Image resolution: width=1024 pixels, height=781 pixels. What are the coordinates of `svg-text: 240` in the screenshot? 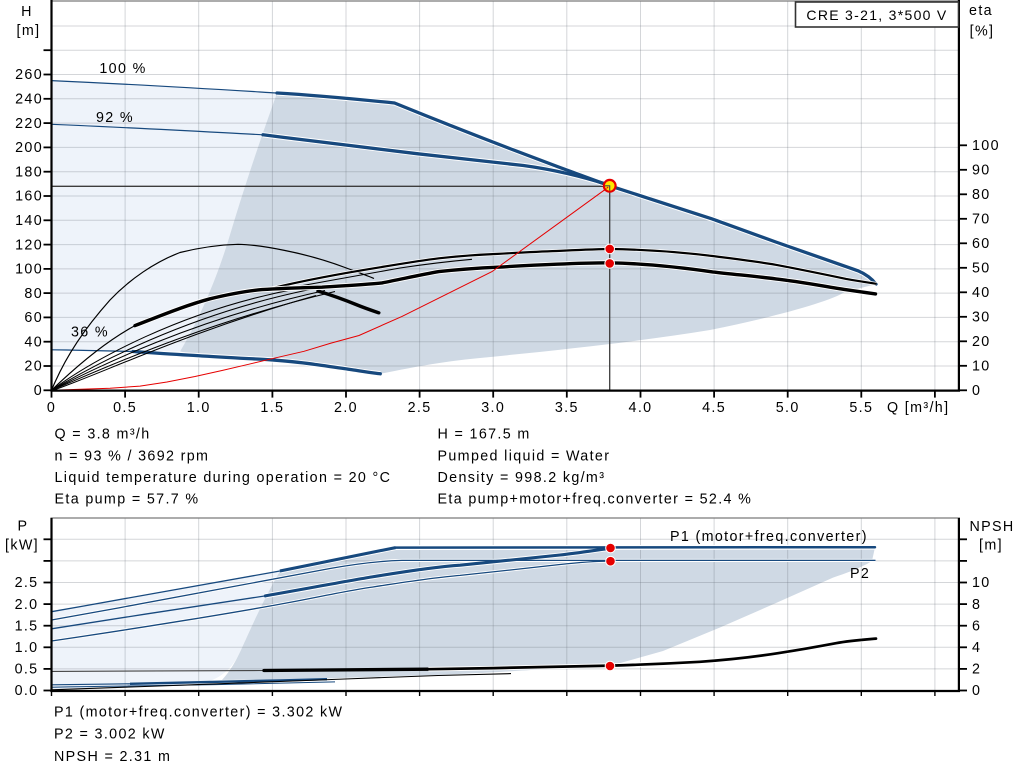 It's located at (29, 100).